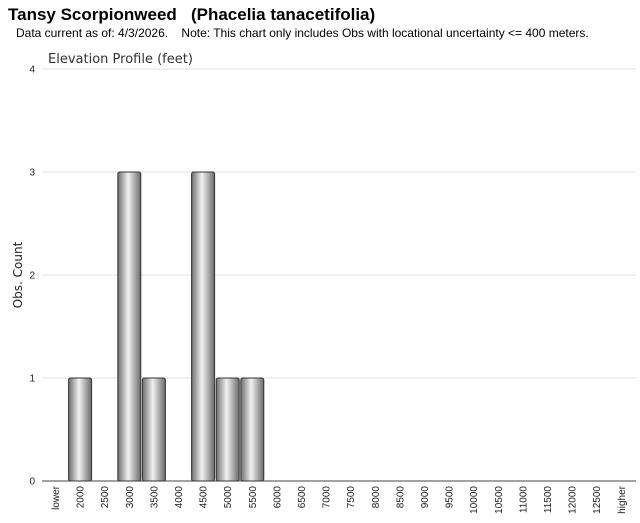 This screenshot has height=523, width=640. What do you see at coordinates (18, 274) in the screenshot?
I see `y-axis-label: Obs. Count` at bounding box center [18, 274].